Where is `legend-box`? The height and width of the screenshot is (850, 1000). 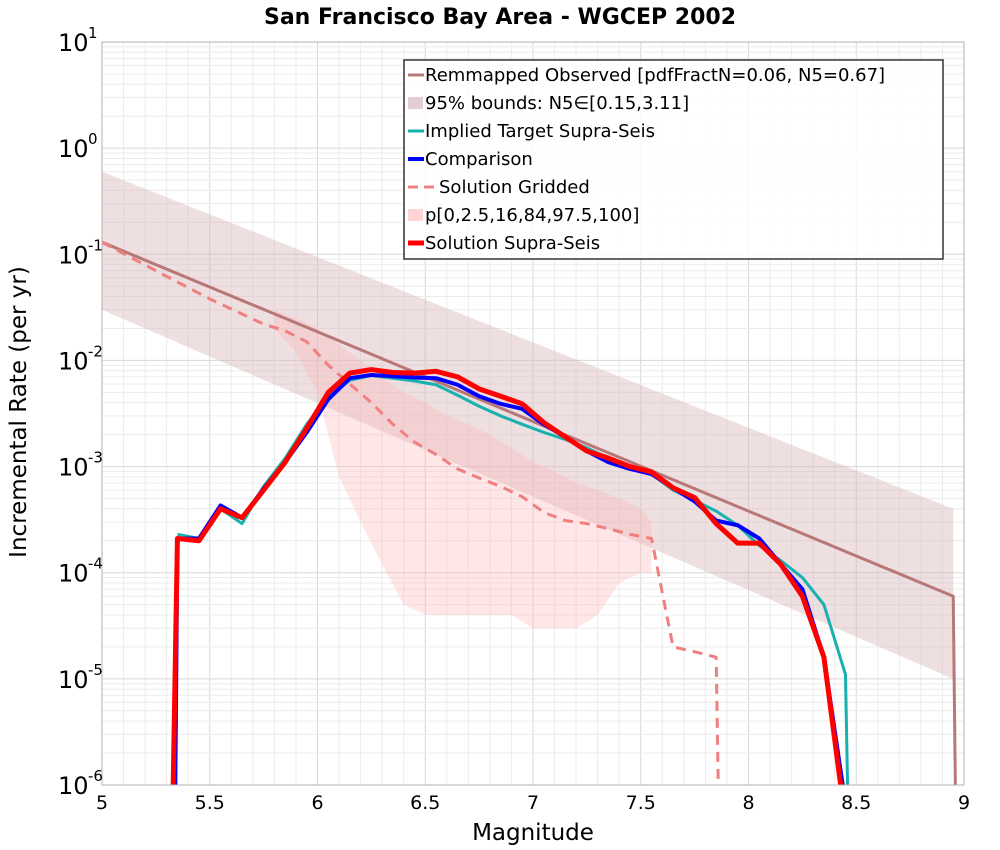 legend-box is located at coordinates (673, 159).